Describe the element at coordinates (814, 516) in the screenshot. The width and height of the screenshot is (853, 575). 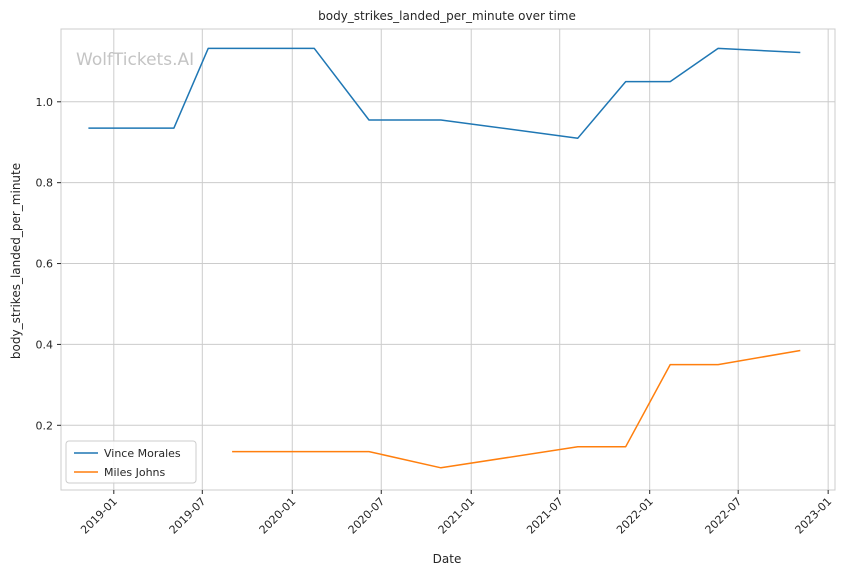
I see `x-tick-label: 2023-01` at that location.